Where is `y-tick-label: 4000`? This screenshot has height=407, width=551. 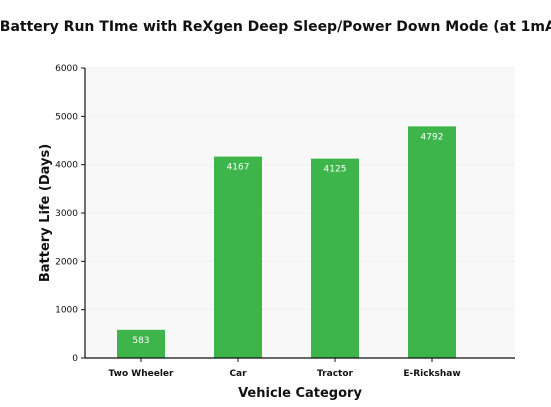 y-tick-label: 4000 is located at coordinates (66, 166).